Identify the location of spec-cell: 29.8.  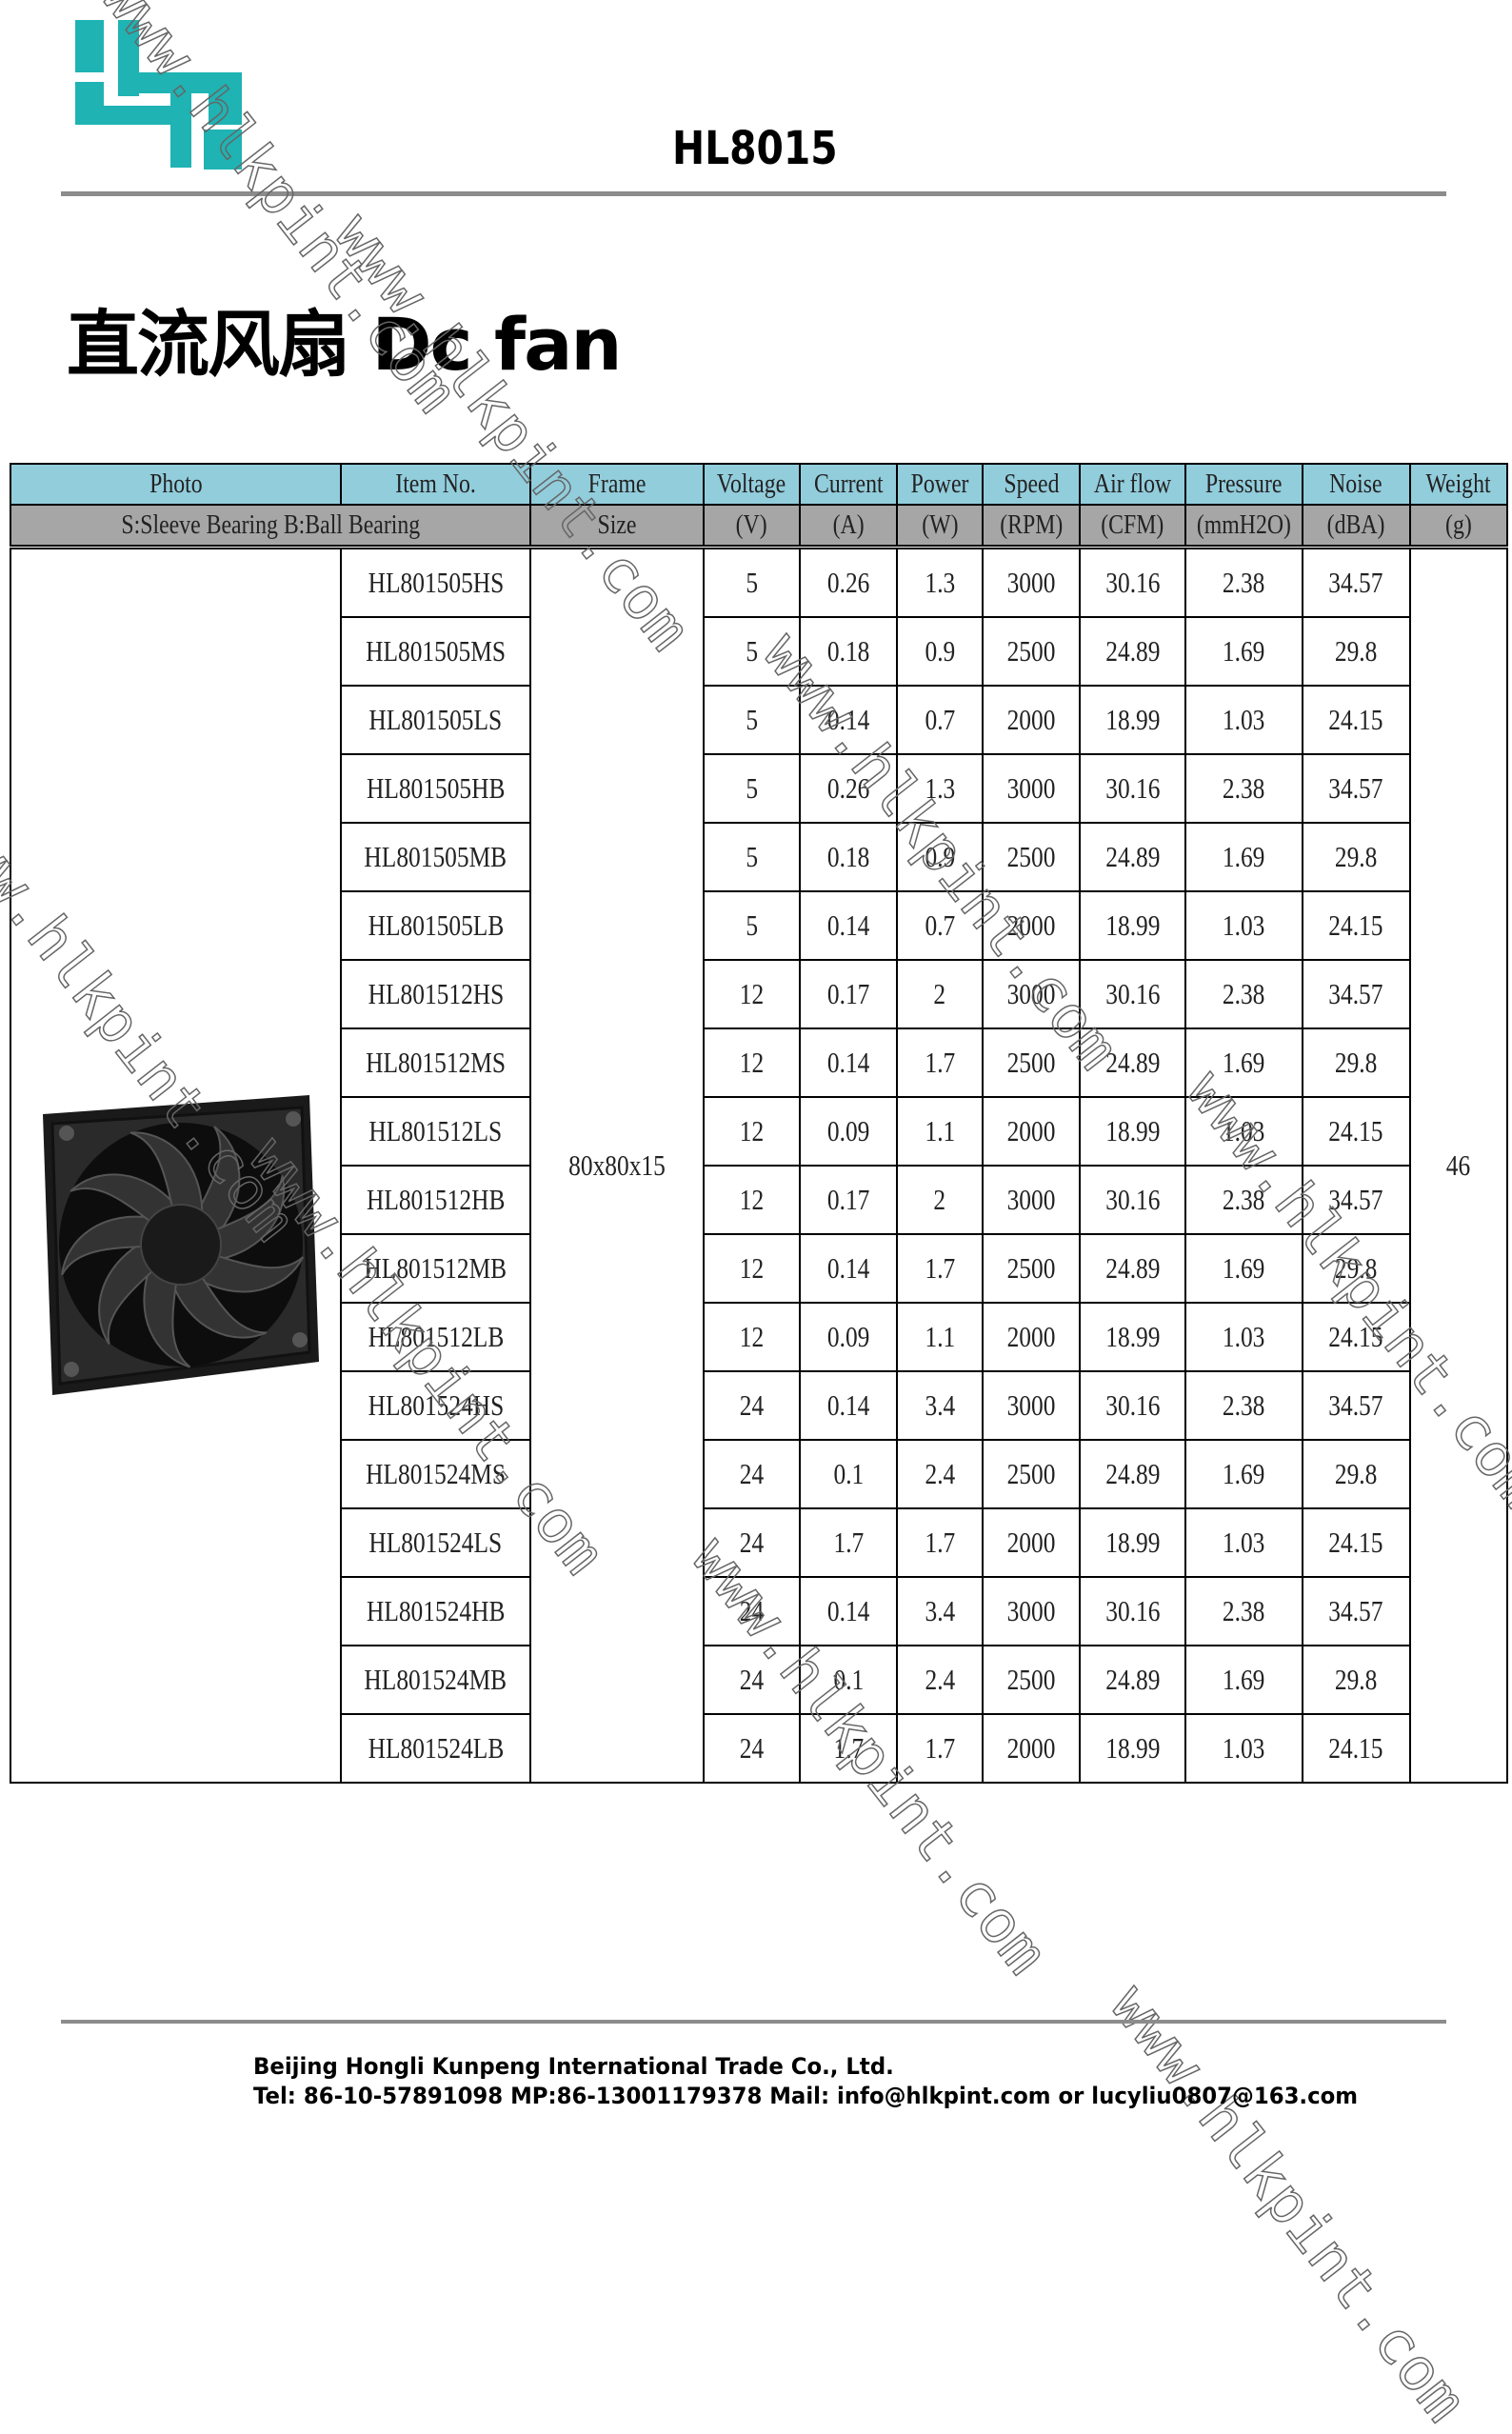
(1356, 1062).